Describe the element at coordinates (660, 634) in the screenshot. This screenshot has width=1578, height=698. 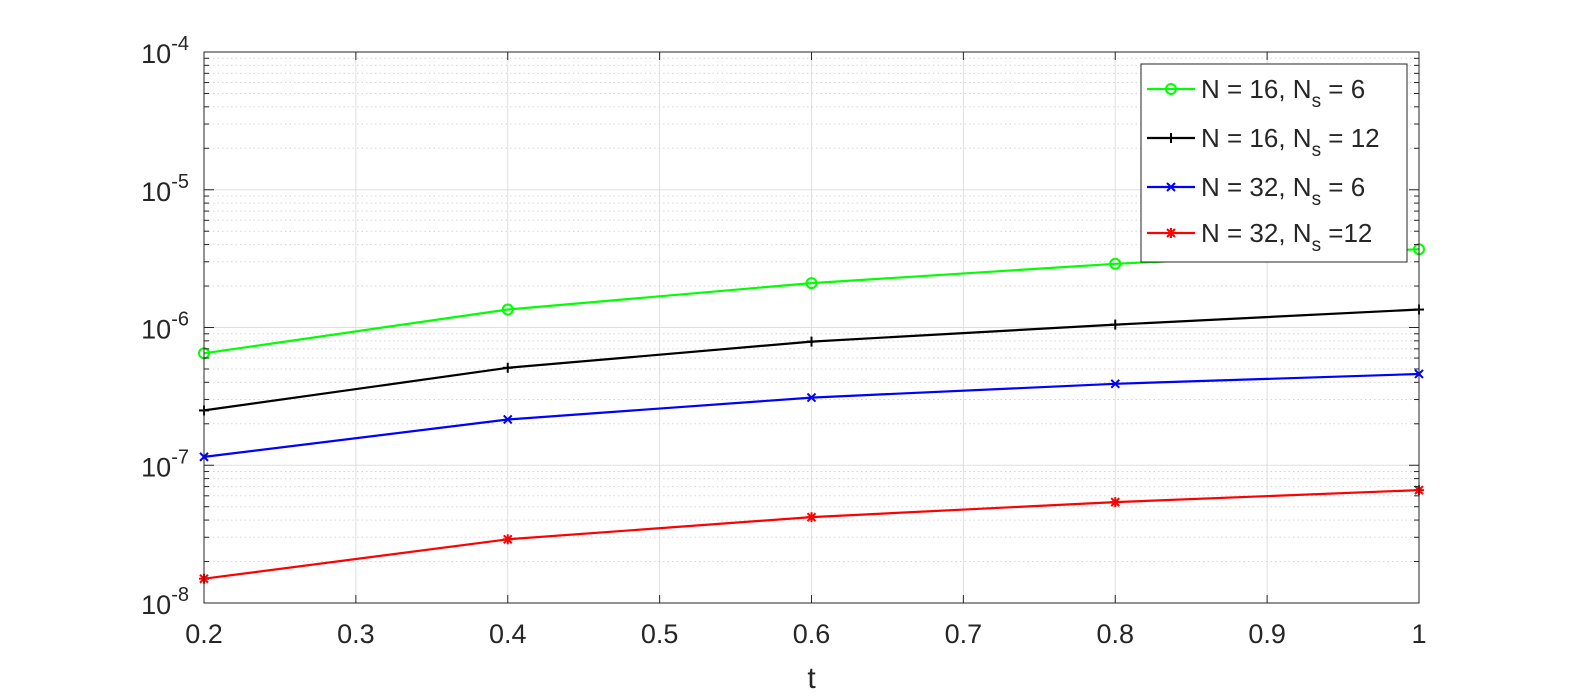
I see `x-tick-label: 0.5` at that location.